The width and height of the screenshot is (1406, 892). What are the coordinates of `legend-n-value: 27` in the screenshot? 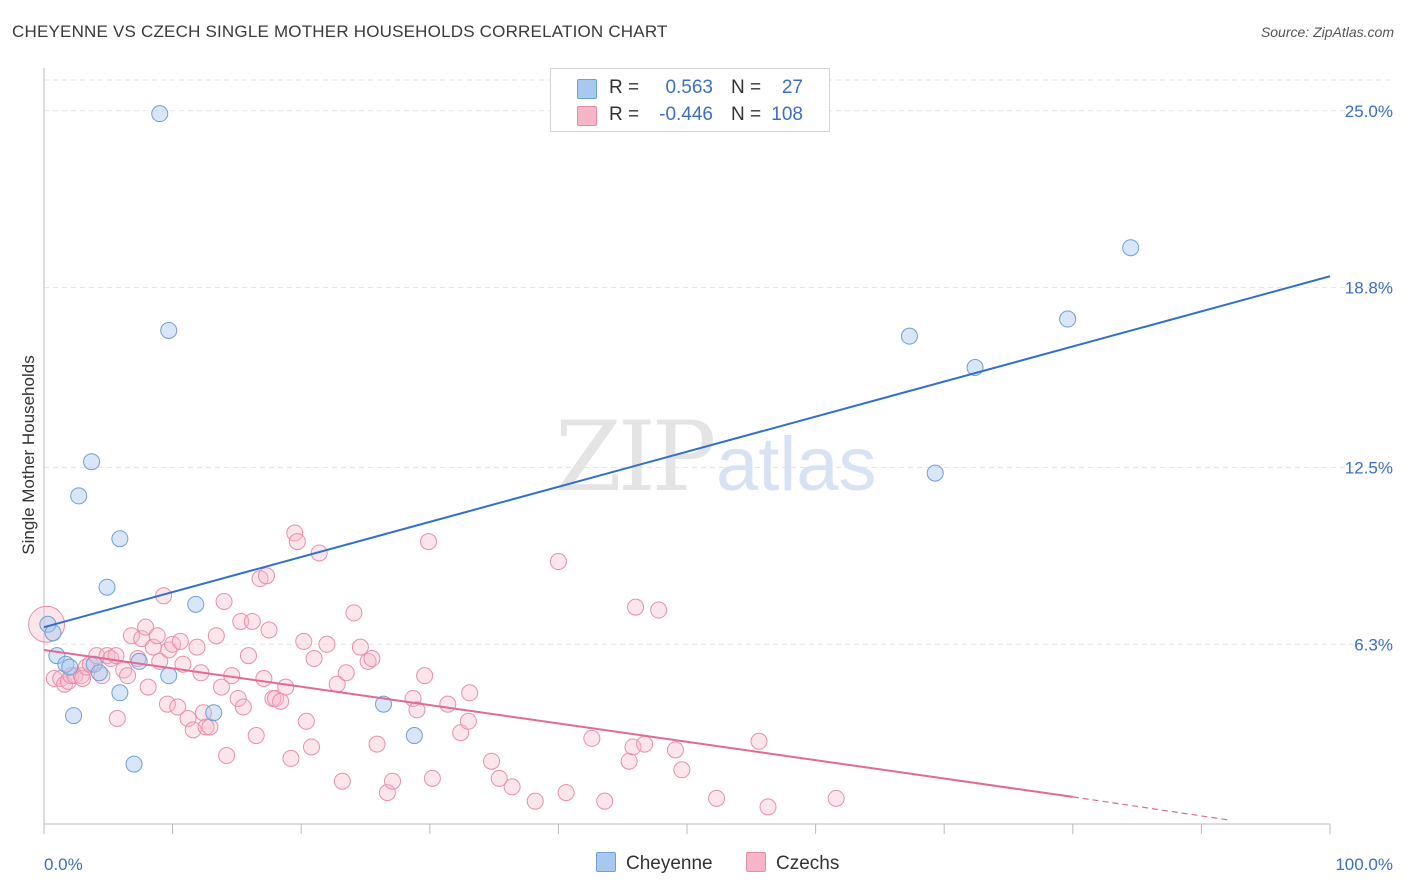 It's located at (792, 87).